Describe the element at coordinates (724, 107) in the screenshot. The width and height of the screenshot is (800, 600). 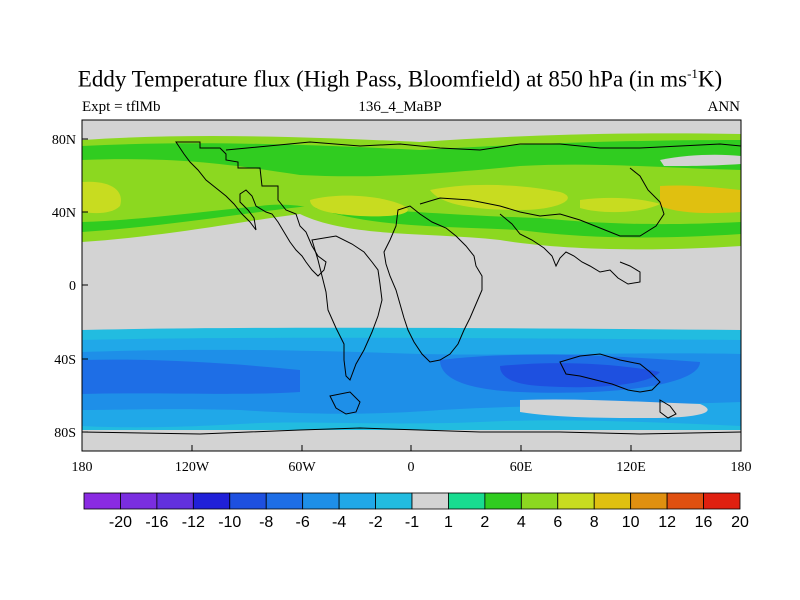
I see `season-label: ANN` at that location.